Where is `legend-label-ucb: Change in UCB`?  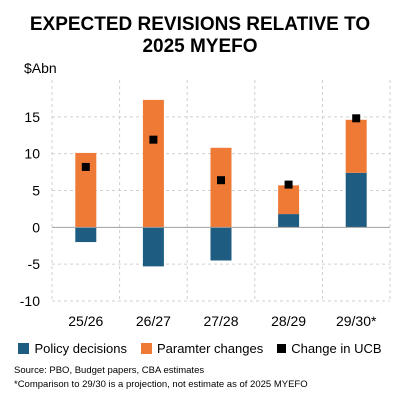
legend-label-ucb: Change in UCB is located at coordinates (336, 348).